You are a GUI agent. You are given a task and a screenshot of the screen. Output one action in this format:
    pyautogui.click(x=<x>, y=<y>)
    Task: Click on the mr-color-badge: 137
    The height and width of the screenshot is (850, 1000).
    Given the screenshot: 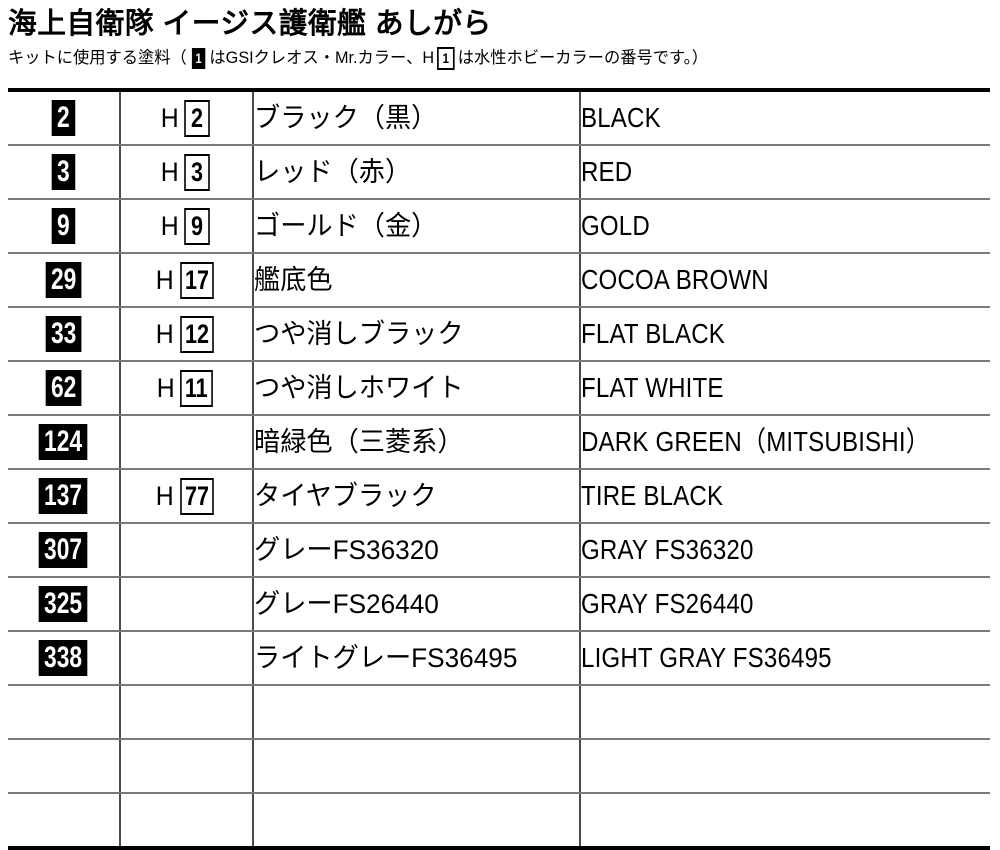 What is the action you would take?
    pyautogui.click(x=63, y=496)
    